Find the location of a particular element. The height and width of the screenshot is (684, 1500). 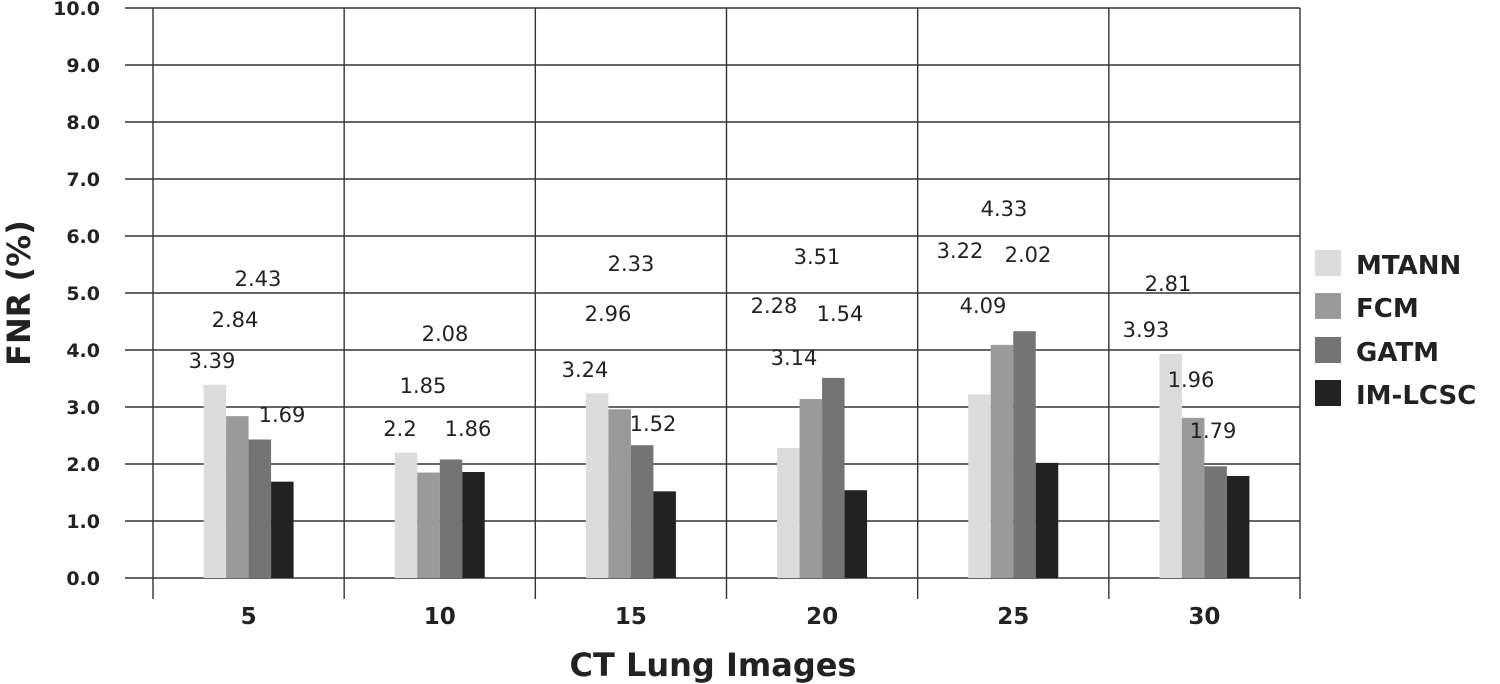

legend-label: IM-LCSC is located at coordinates (1416, 396).